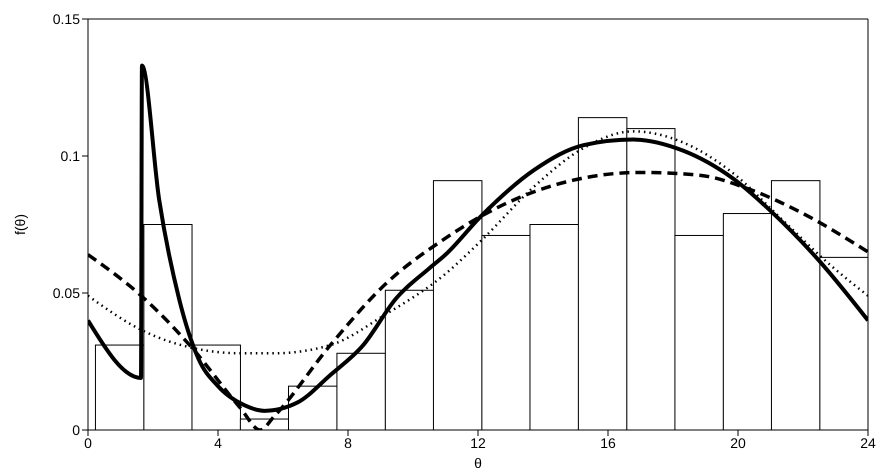  Describe the element at coordinates (66, 292) in the screenshot. I see `y-tick-label: 0.05` at that location.